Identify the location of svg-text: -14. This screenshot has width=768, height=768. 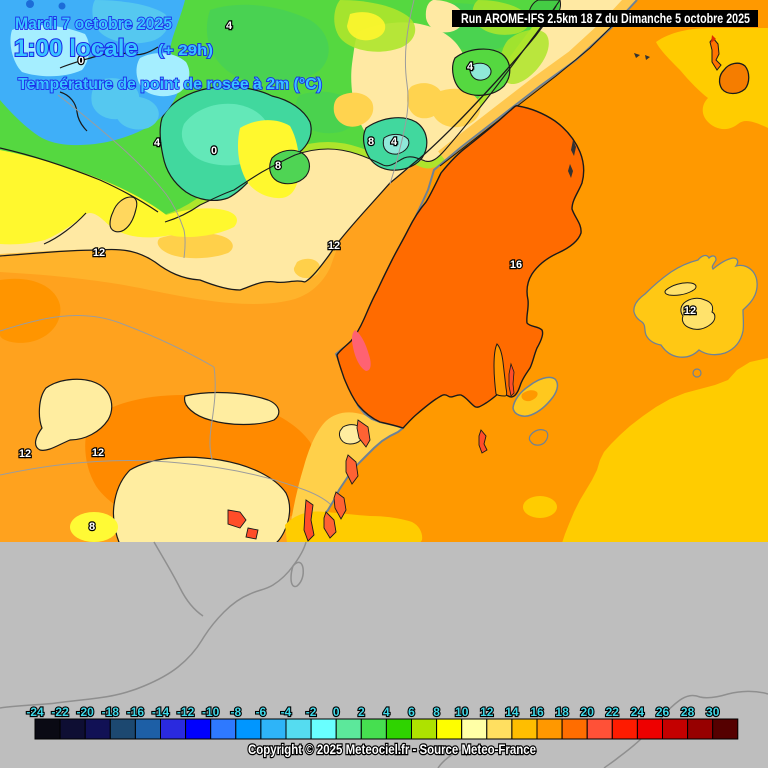
(161, 712).